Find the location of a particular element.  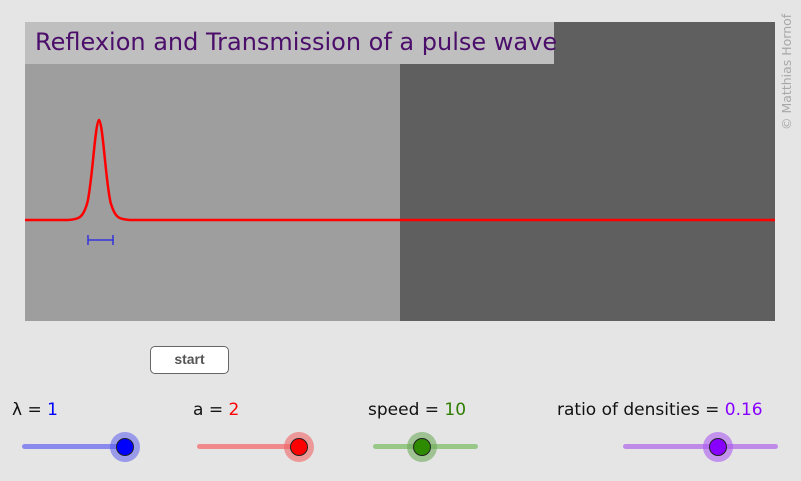

lambda-slider is located at coordinates (82, 447).